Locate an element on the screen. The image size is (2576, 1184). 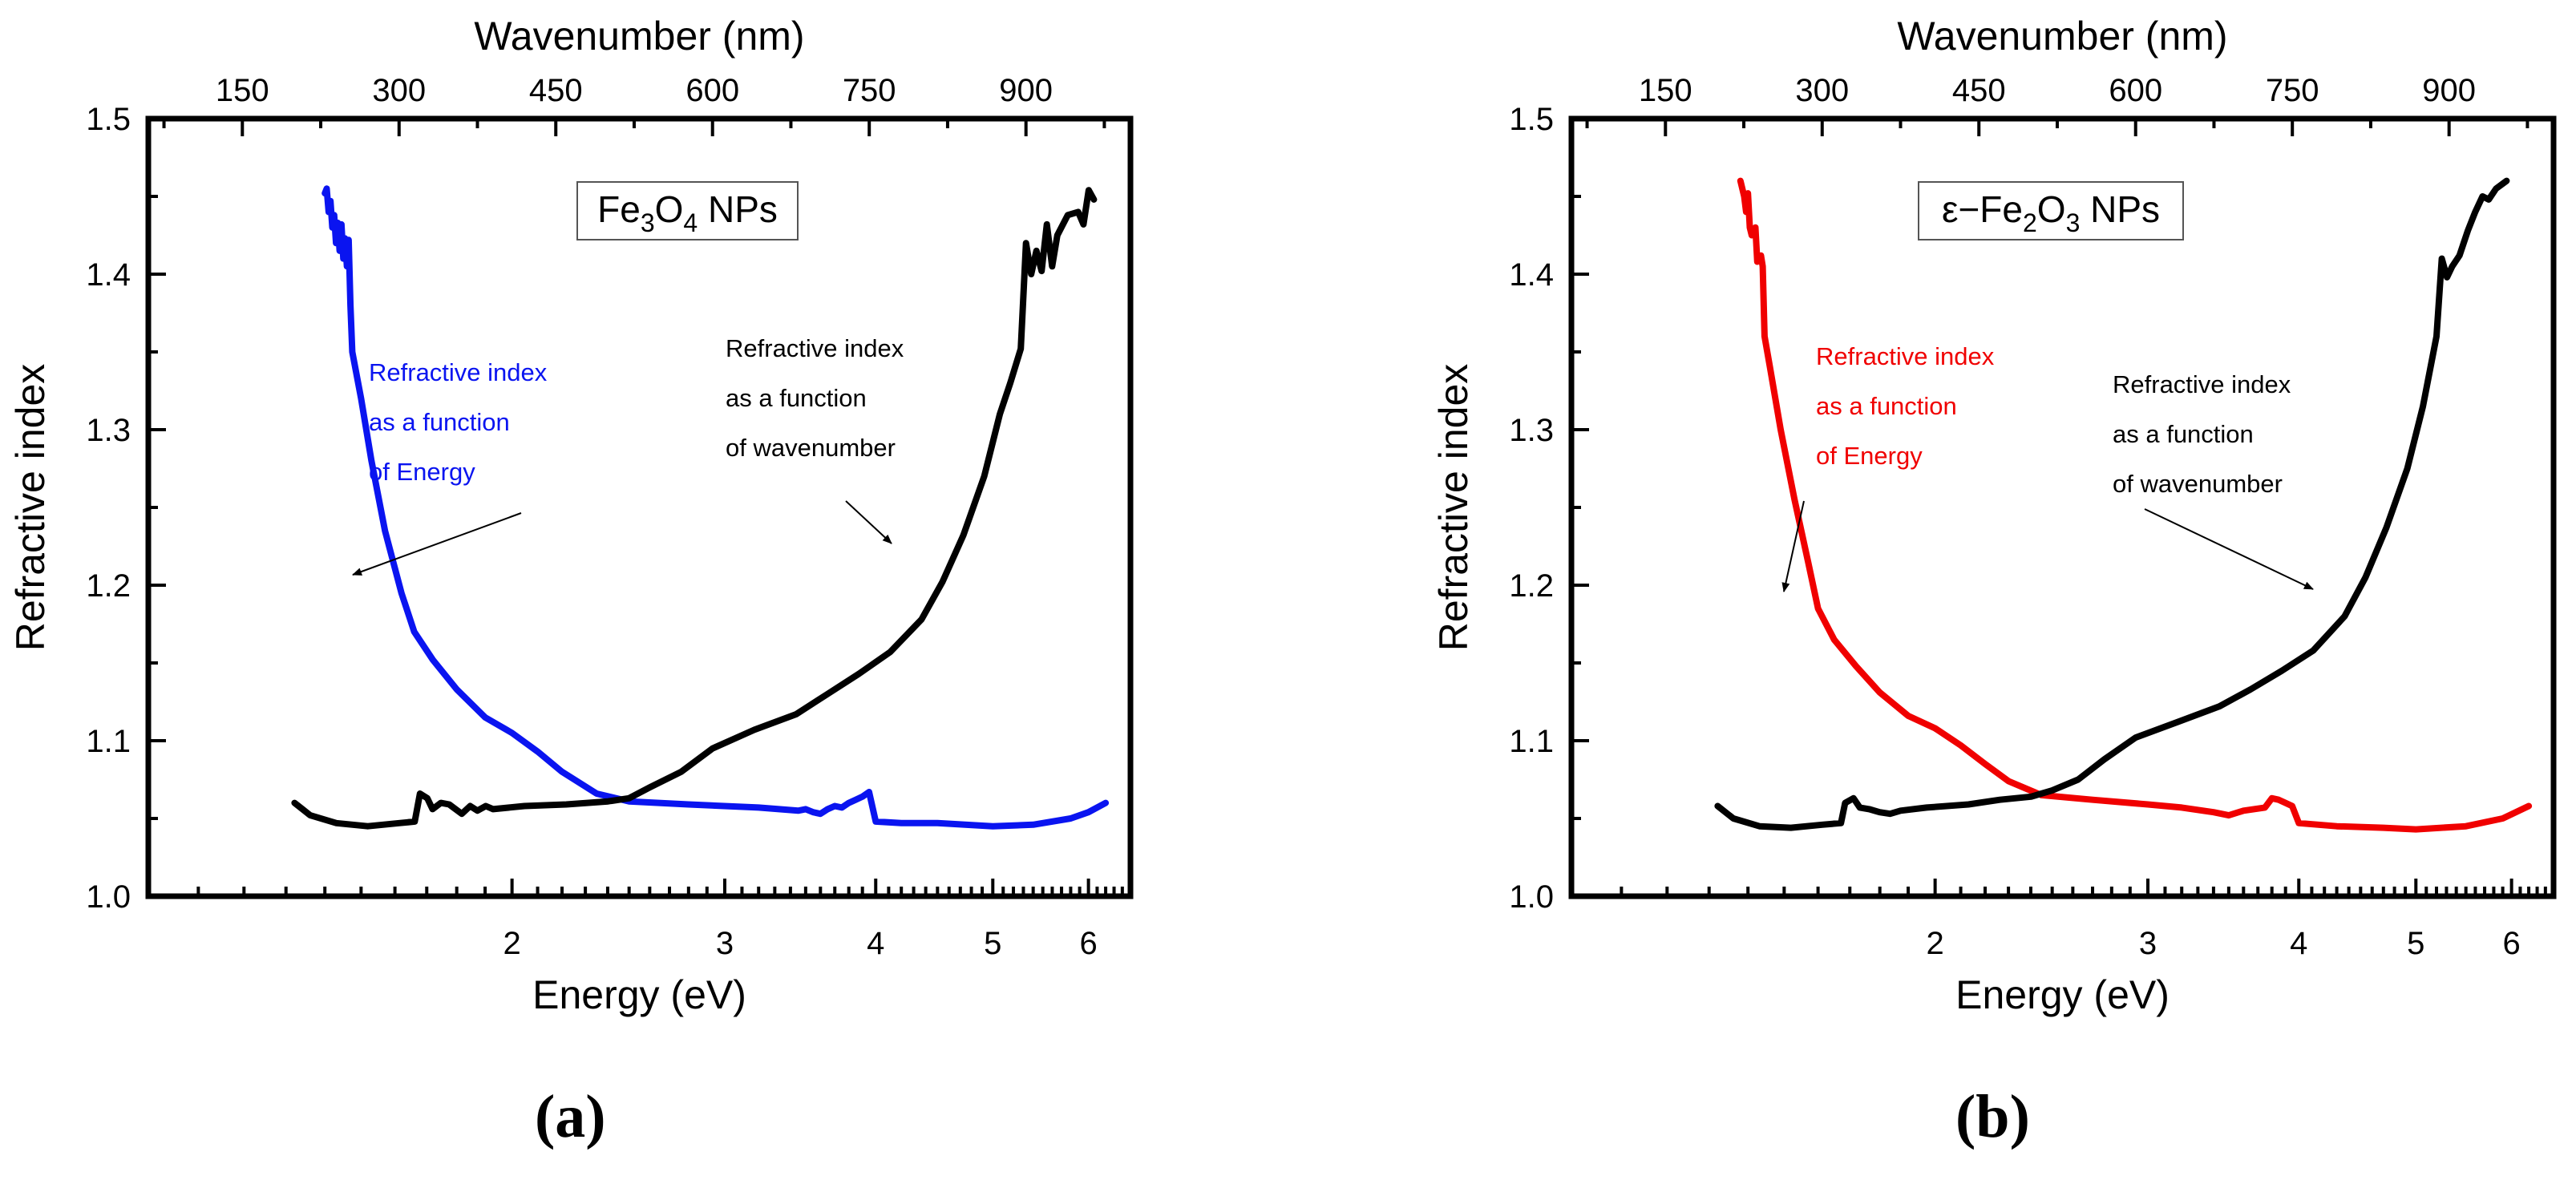
legend-label: Fe3O4 NPs is located at coordinates (687, 212).